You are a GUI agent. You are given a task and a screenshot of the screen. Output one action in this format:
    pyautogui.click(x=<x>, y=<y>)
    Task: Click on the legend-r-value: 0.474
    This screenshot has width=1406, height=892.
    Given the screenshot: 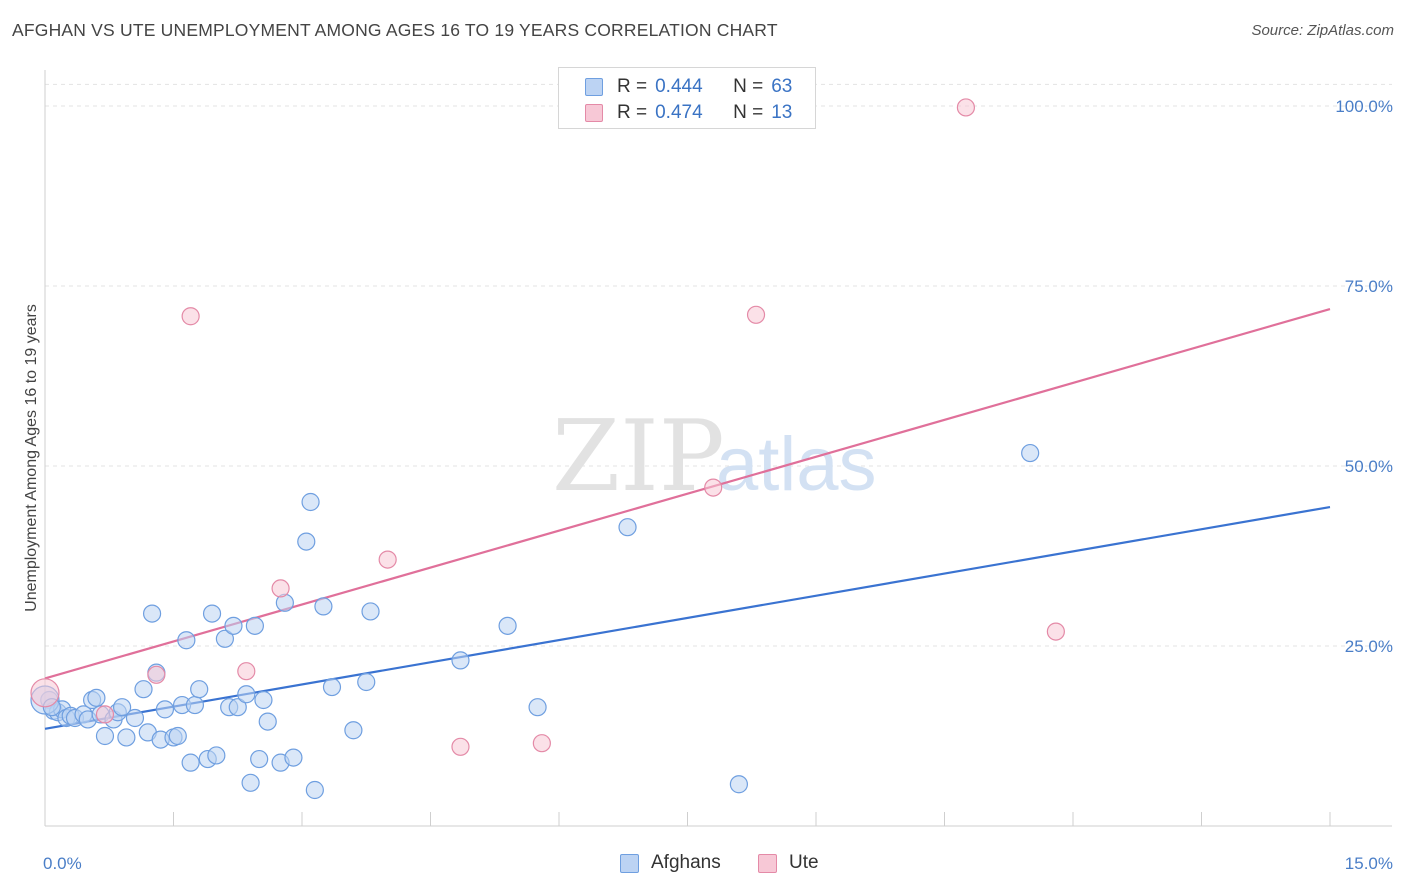 What is the action you would take?
    pyautogui.click(x=679, y=112)
    